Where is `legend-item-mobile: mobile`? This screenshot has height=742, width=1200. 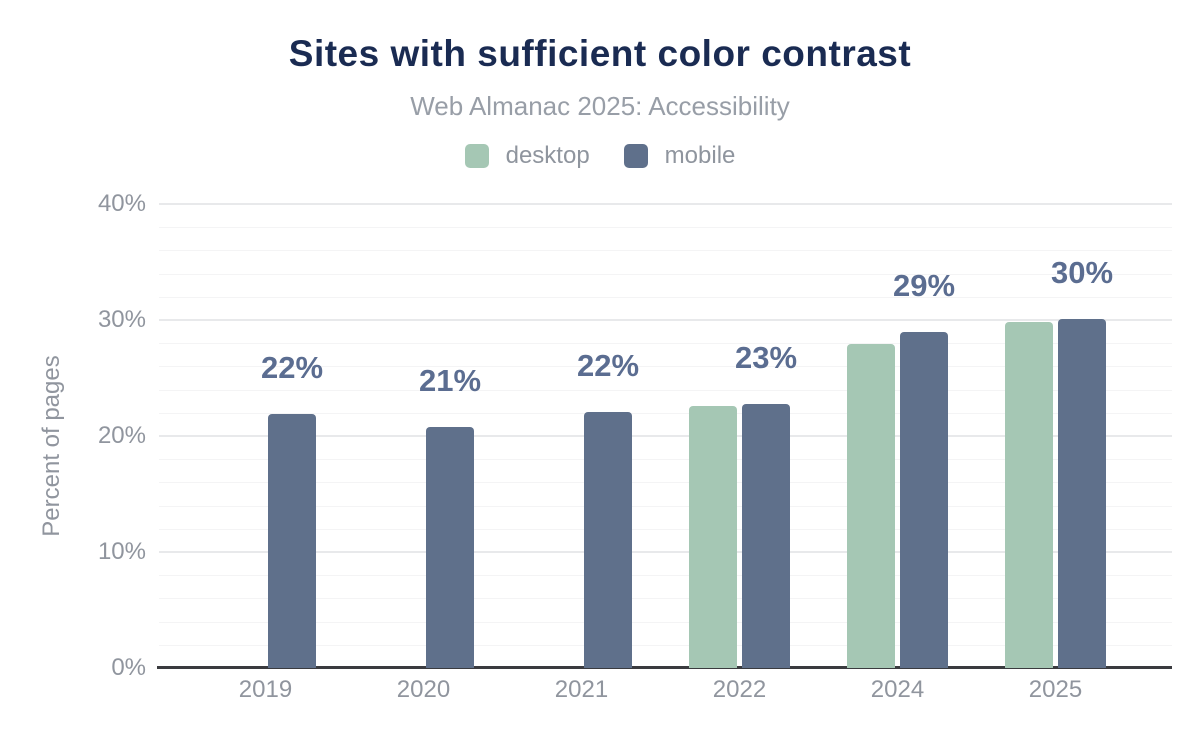 legend-item-mobile: mobile is located at coordinates (679, 156).